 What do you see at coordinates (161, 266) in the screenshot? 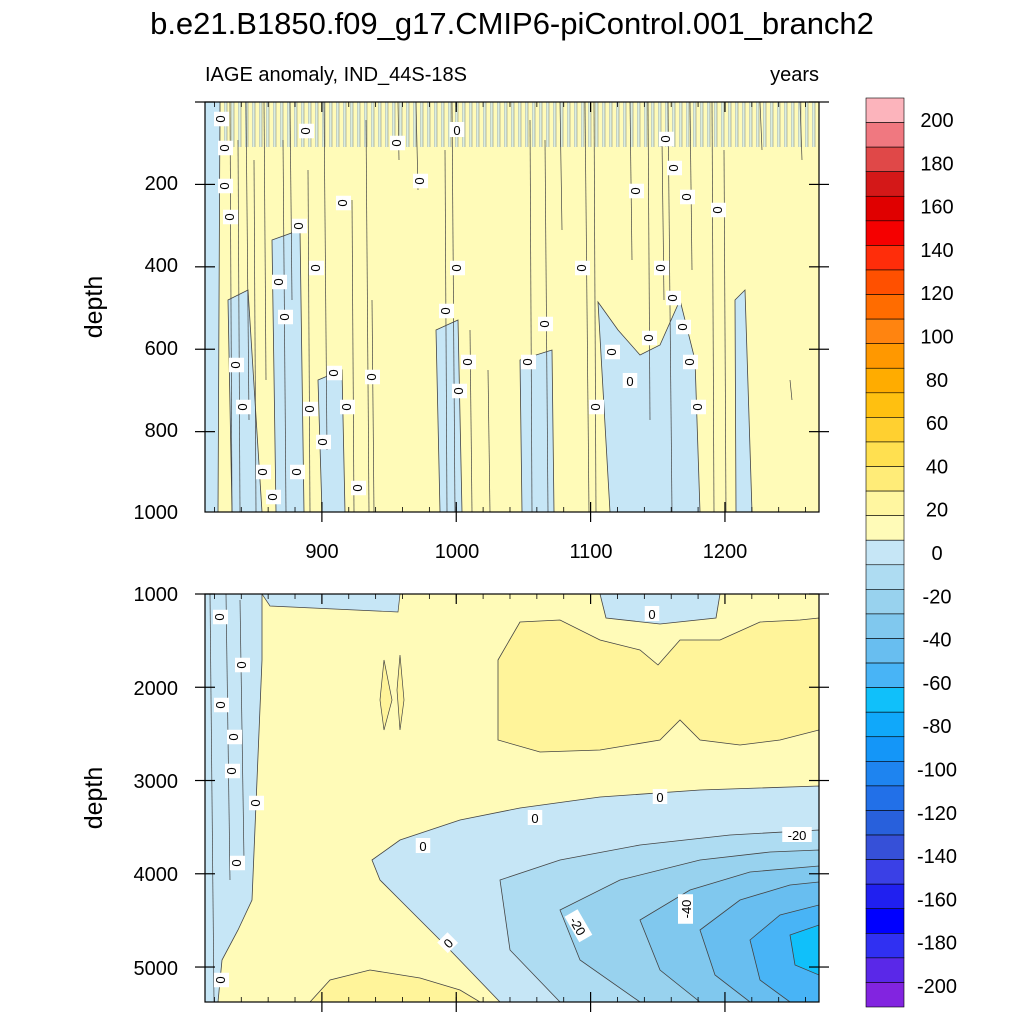
I see `top-ytick-label: 400` at bounding box center [161, 266].